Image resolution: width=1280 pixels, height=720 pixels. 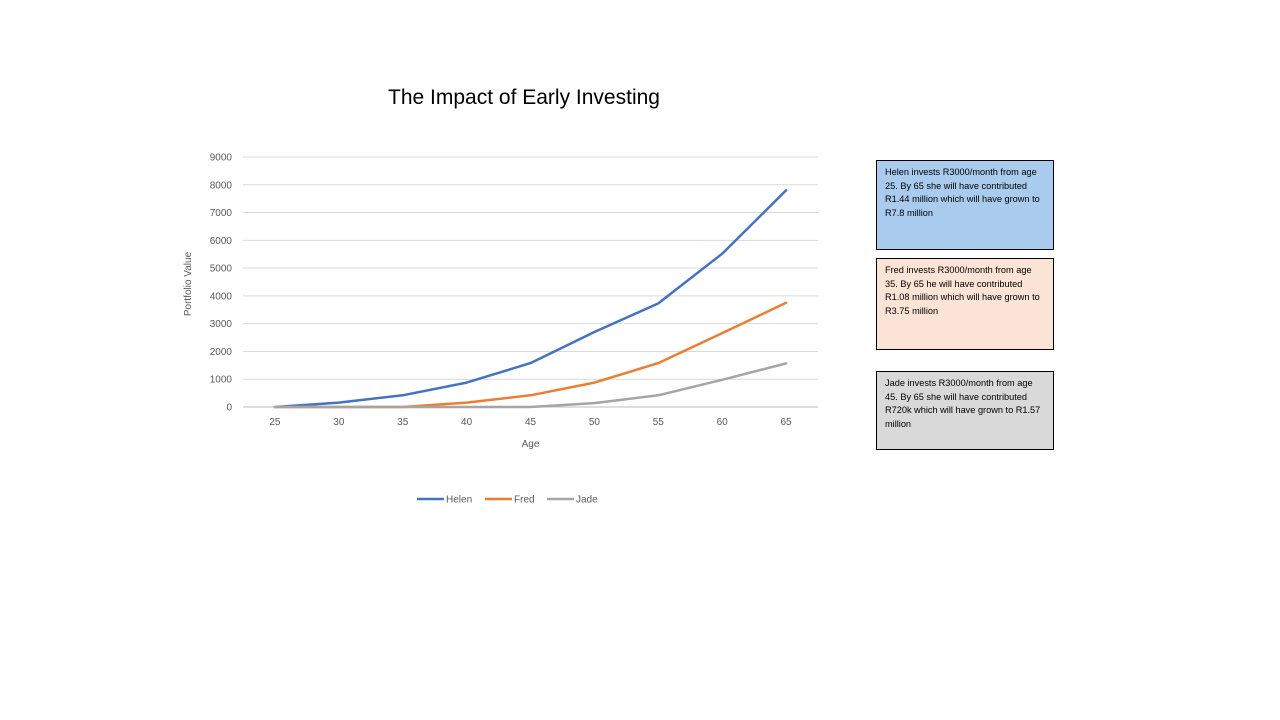 What do you see at coordinates (507, 500) in the screenshot?
I see `legend: Helen Fred Jade` at bounding box center [507, 500].